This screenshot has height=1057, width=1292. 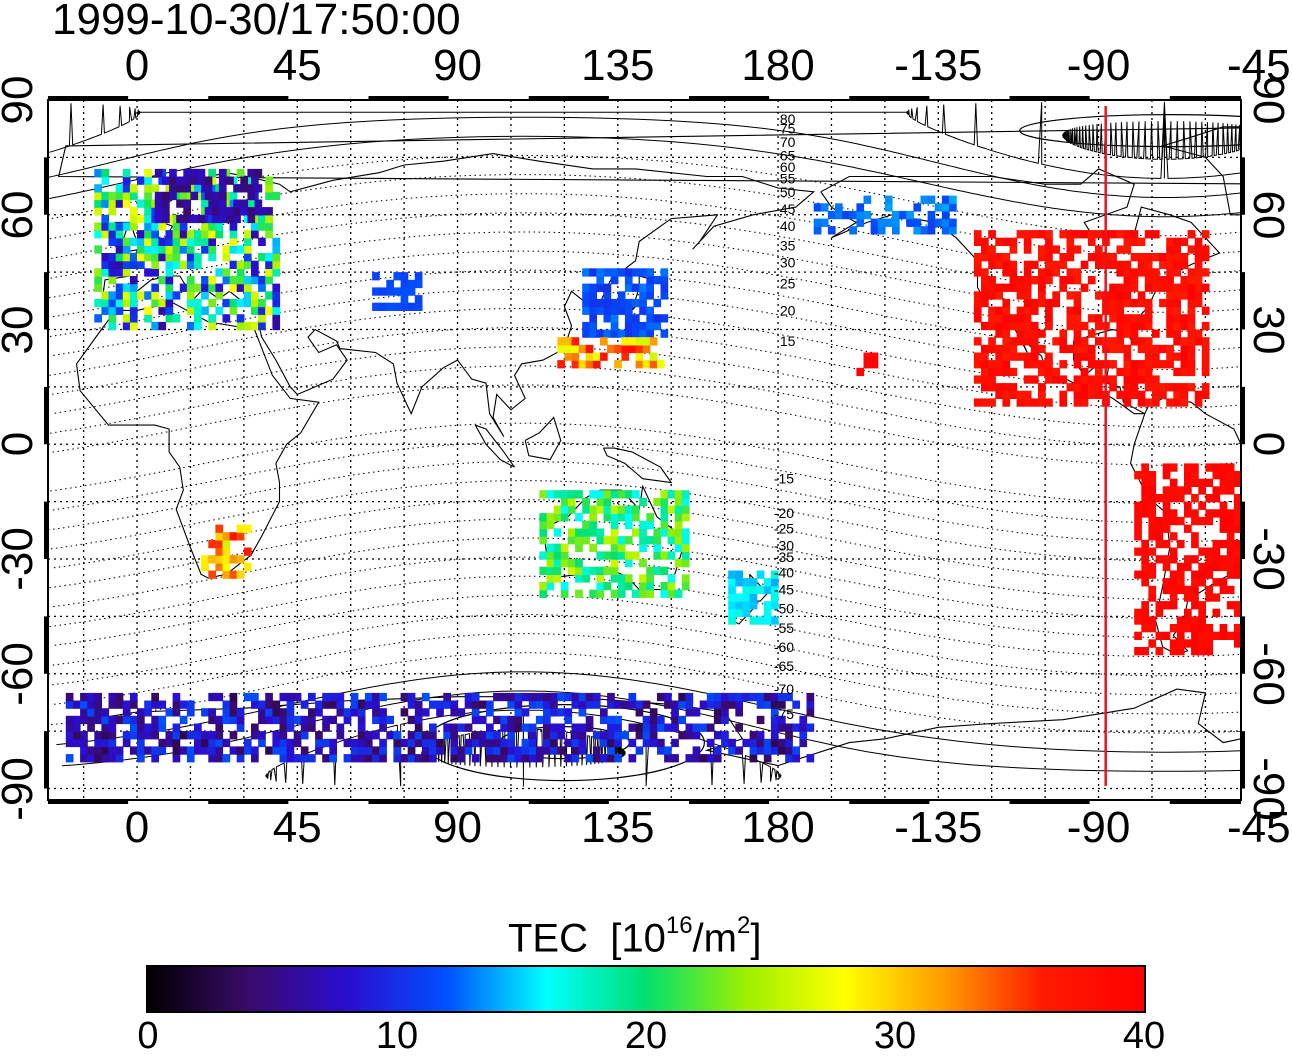 What do you see at coordinates (784, 666) in the screenshot?
I see `magnetic-latitude-label: -65` at bounding box center [784, 666].